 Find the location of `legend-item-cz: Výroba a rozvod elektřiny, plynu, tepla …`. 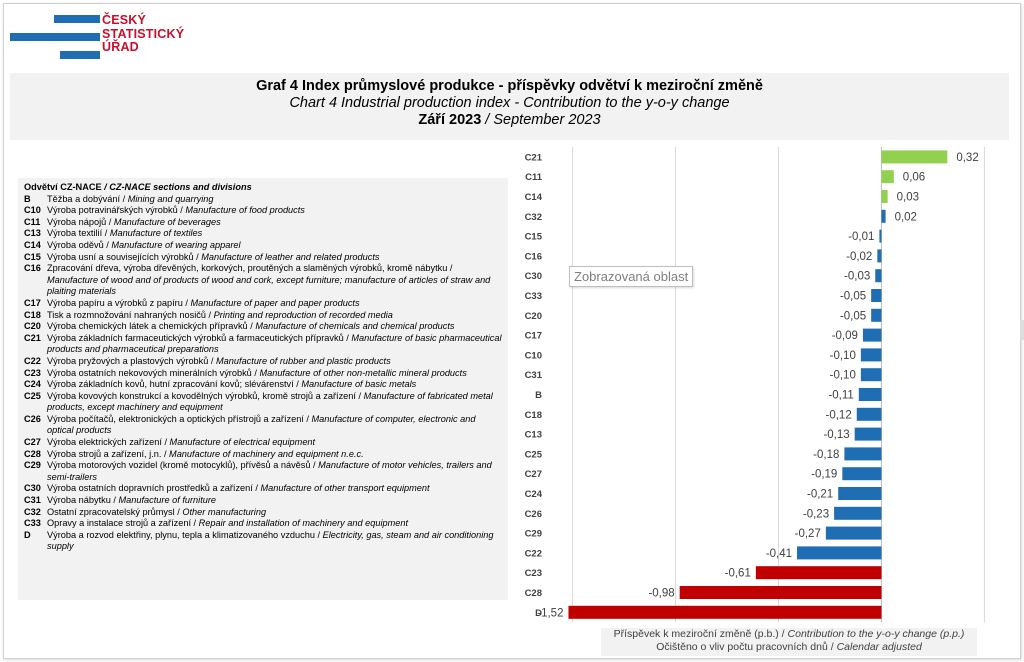

legend-item-cz: Výroba a rozvod elektřiny, plynu, tepla … is located at coordinates (185, 534).